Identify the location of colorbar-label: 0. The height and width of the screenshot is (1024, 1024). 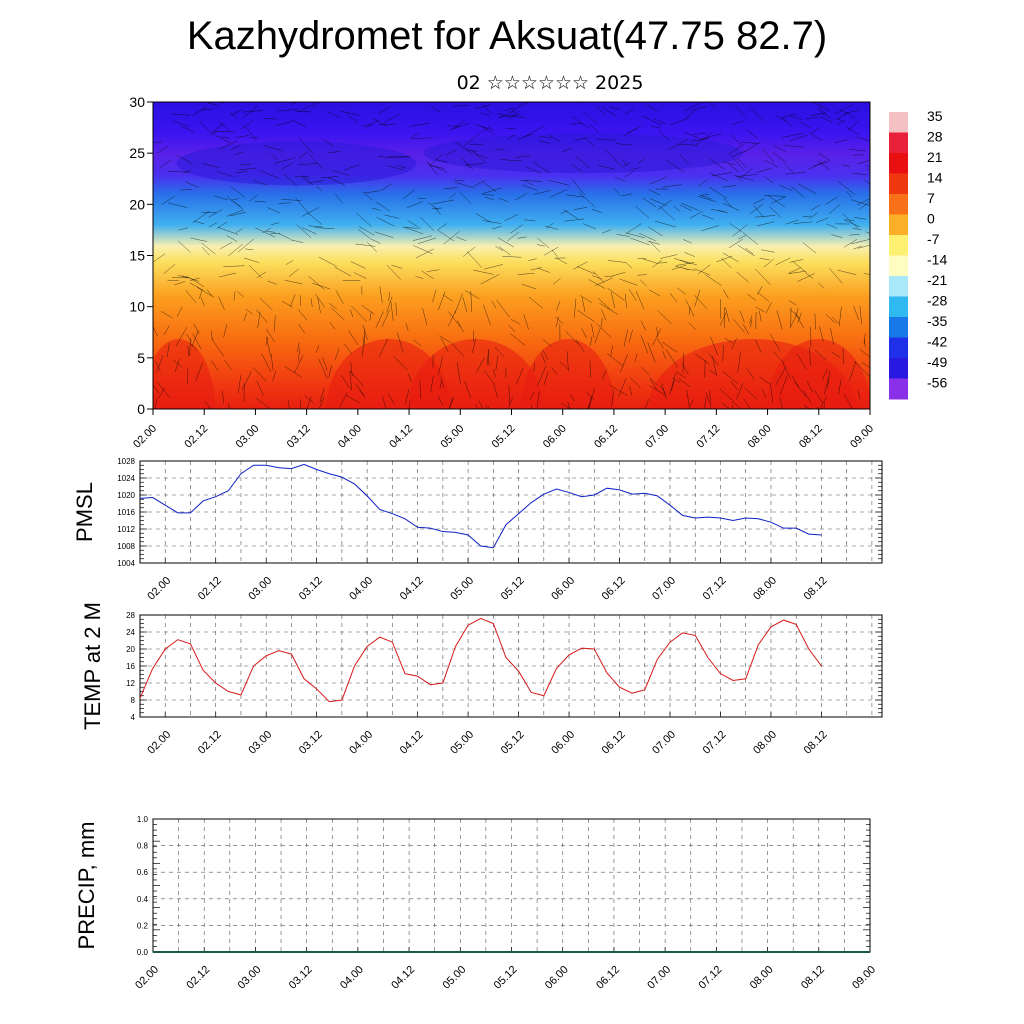
(931, 219).